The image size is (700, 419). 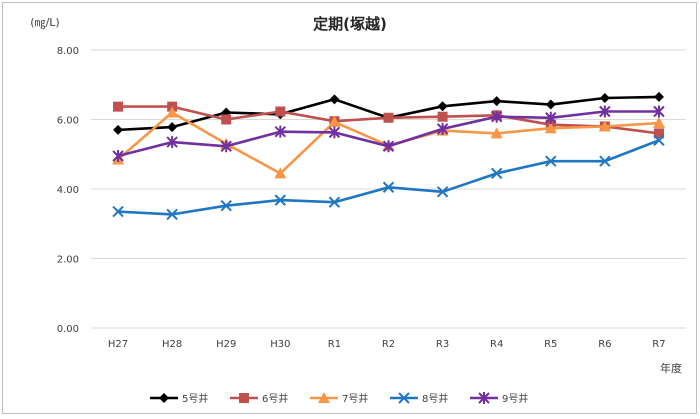 What do you see at coordinates (226, 344) in the screenshot?
I see `x-tick-label: H29` at bounding box center [226, 344].